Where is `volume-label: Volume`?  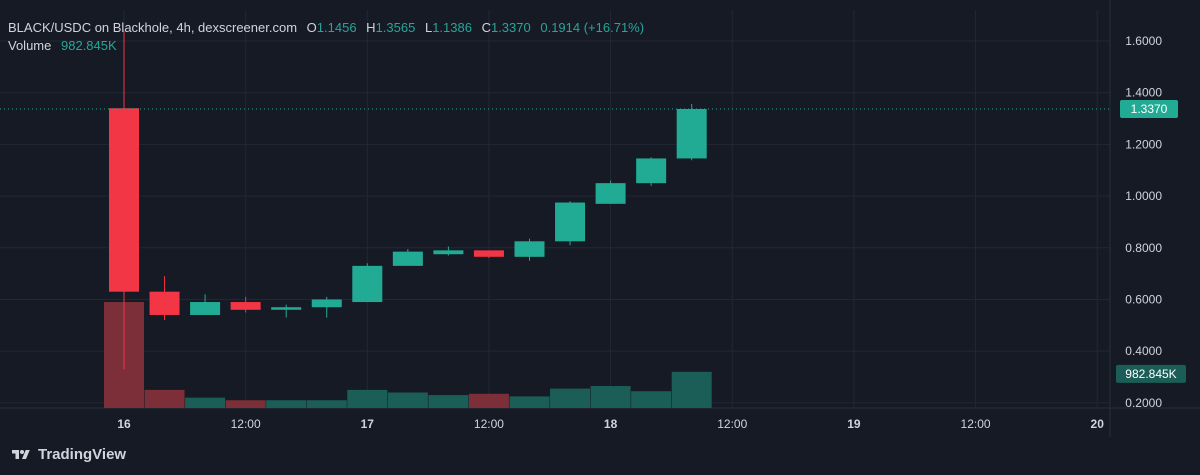 volume-label: Volume is located at coordinates (30, 45).